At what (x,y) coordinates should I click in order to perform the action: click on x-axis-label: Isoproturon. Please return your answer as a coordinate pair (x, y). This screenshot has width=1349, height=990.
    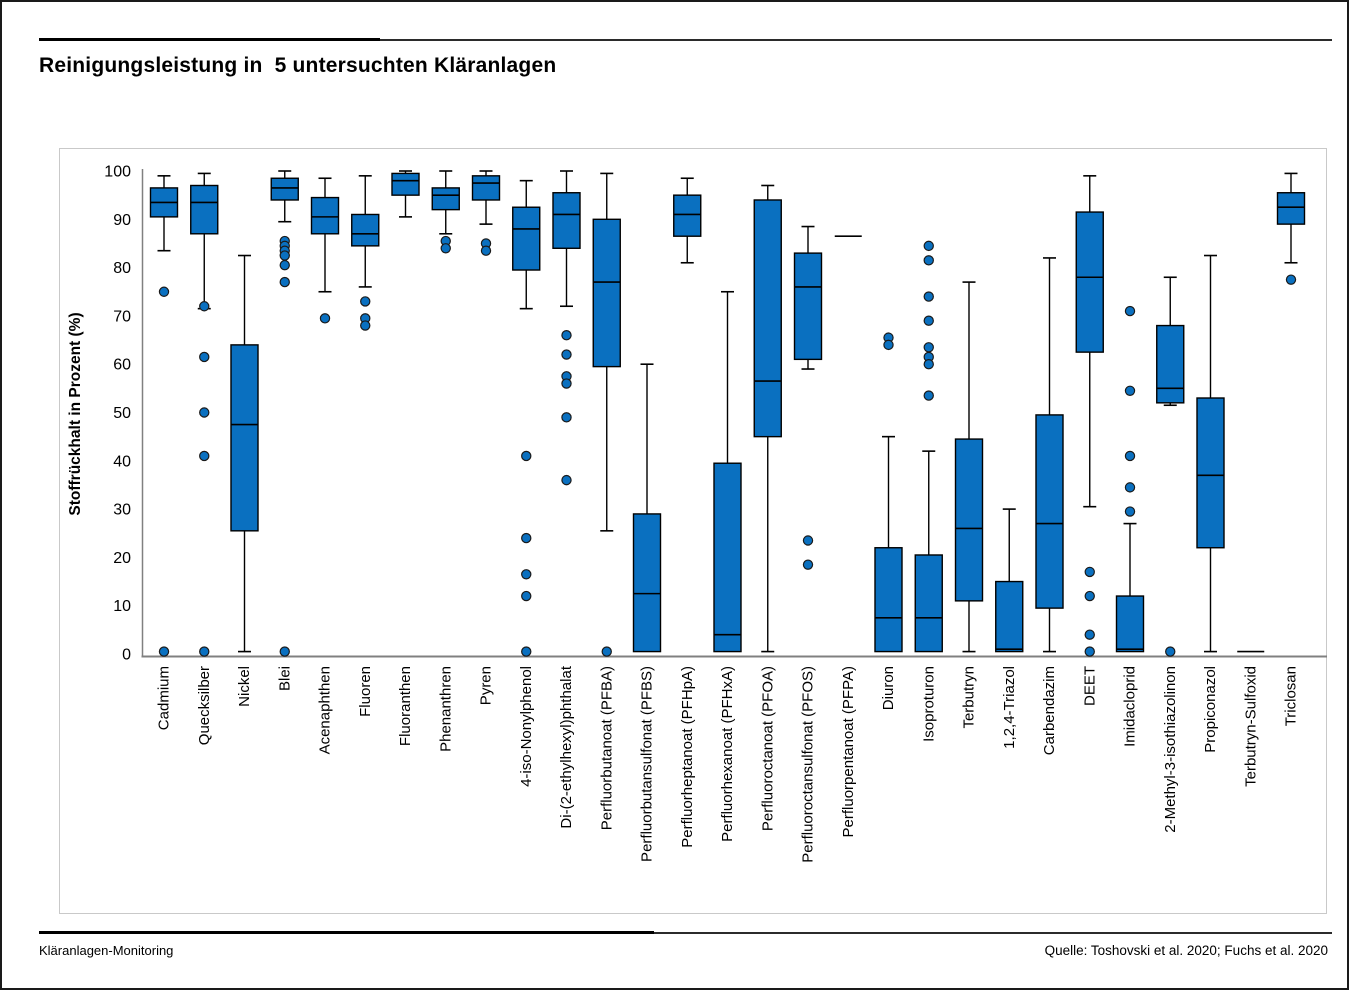
    Looking at the image, I should click on (928, 704).